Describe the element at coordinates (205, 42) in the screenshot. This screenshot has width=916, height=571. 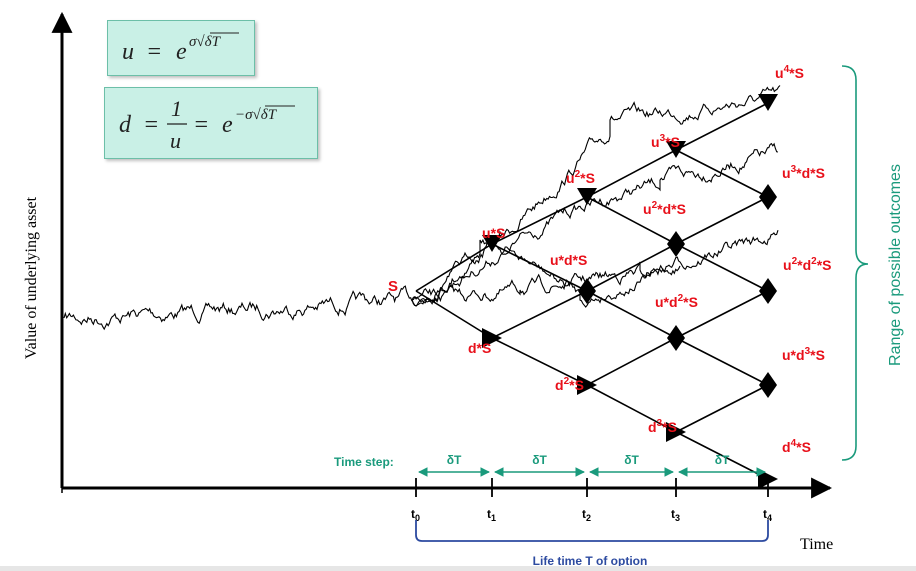
I see `formula-u-exponent: σ√δT` at that location.